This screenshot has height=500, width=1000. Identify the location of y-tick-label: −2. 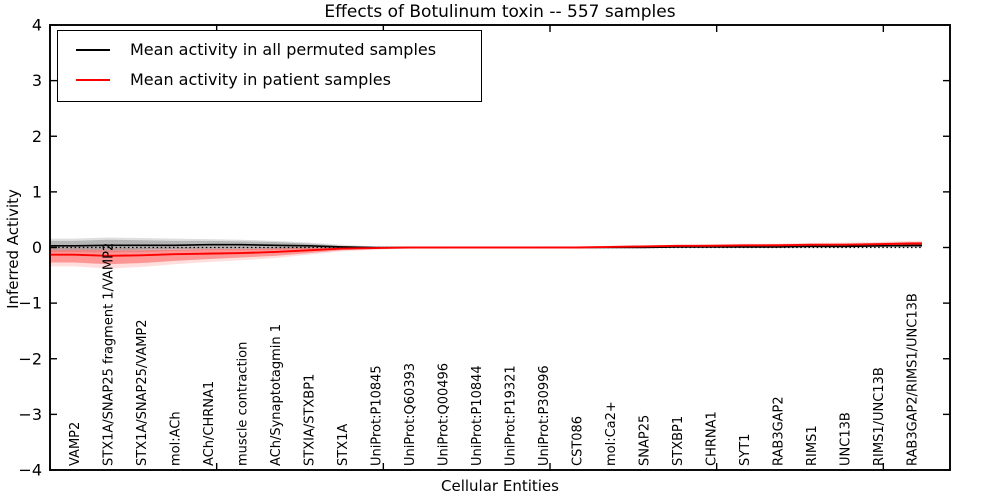
(30, 358).